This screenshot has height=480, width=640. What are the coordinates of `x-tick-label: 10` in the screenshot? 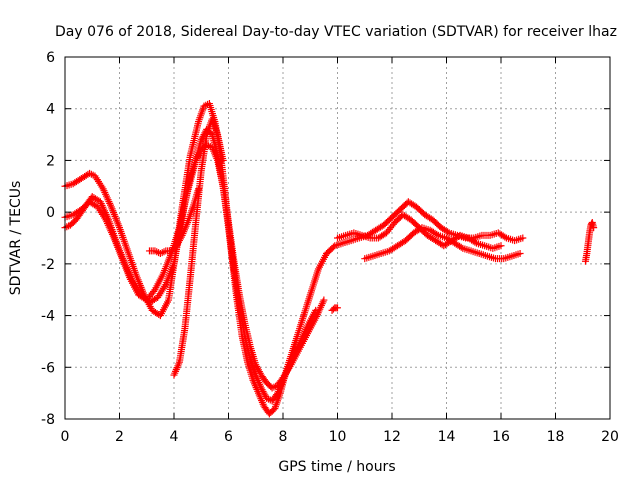 It's located at (338, 437).